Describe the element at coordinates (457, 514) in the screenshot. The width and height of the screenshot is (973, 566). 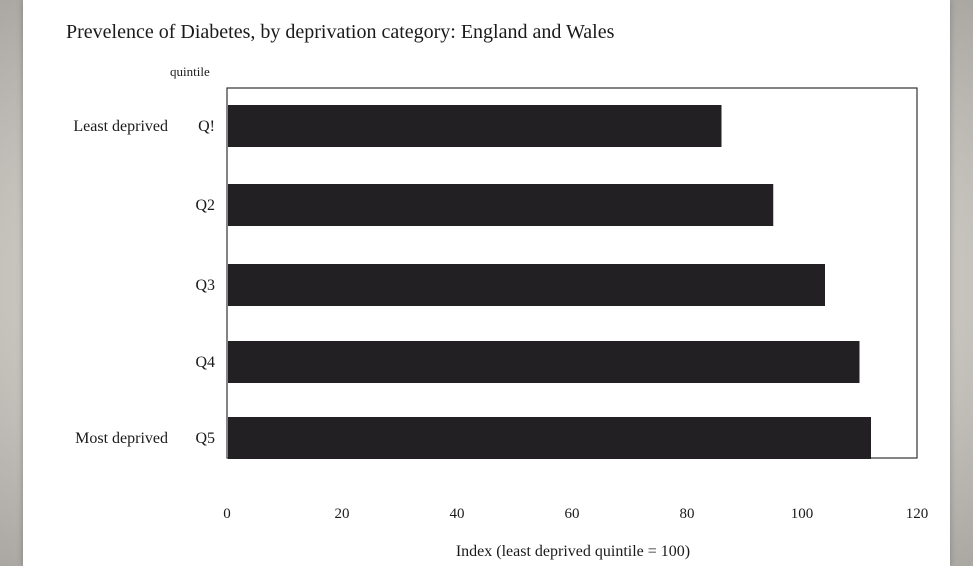
I see `x-tick-40: 40` at that location.